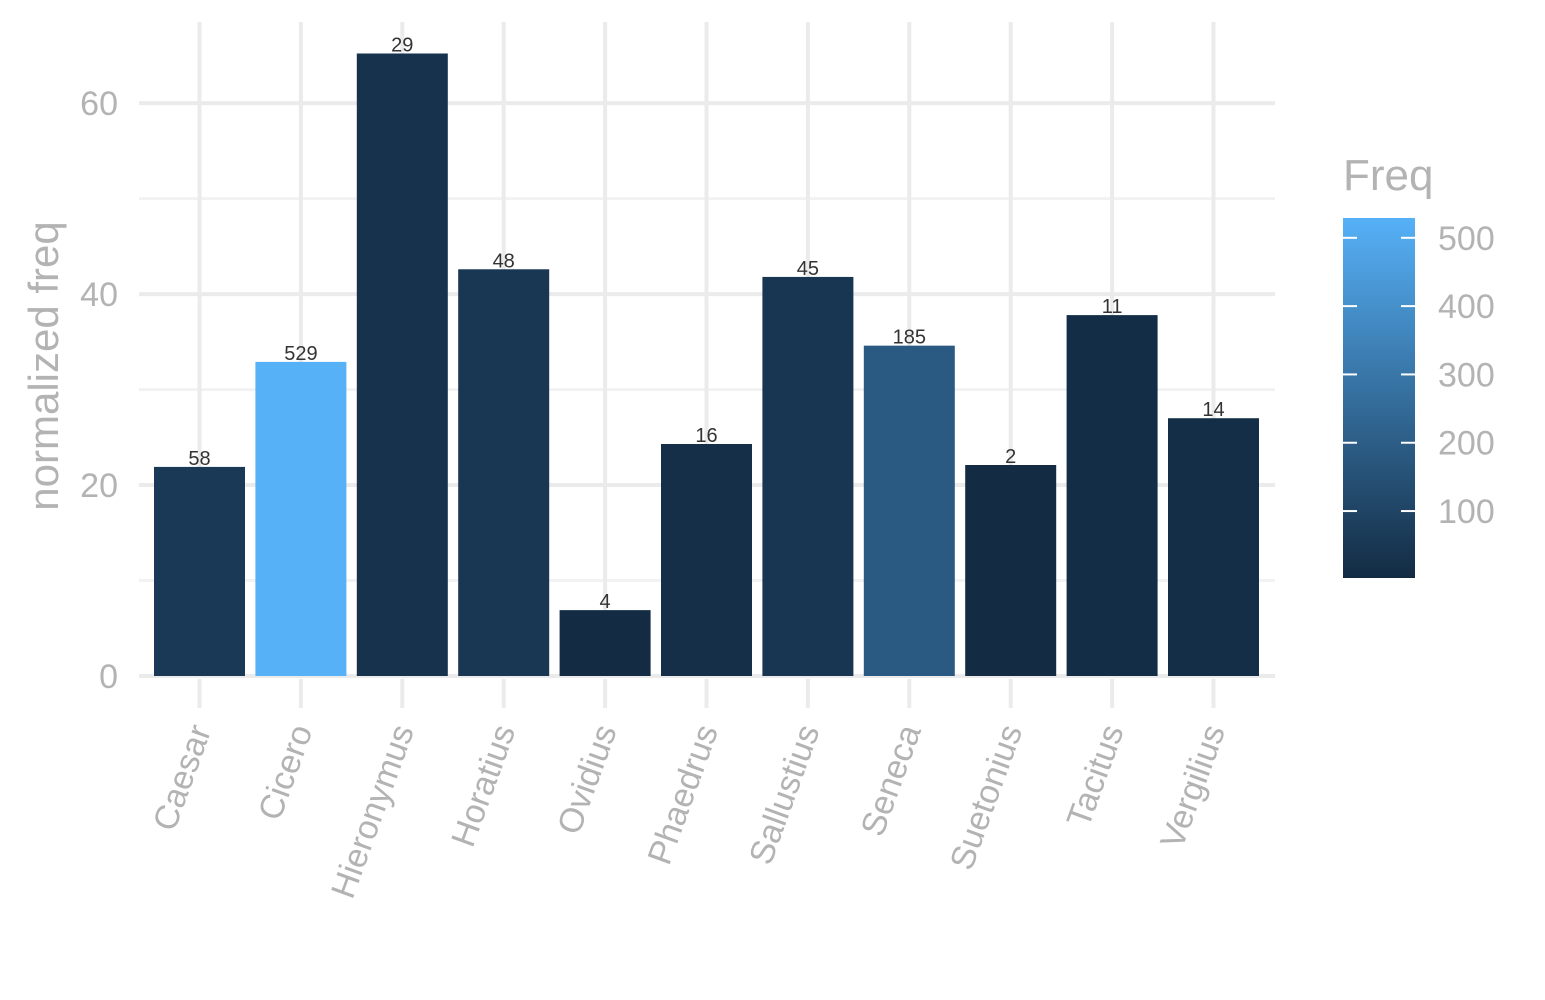  What do you see at coordinates (683, 795) in the screenshot?
I see `x-tick-label-phaedrus: Phaedrus` at bounding box center [683, 795].